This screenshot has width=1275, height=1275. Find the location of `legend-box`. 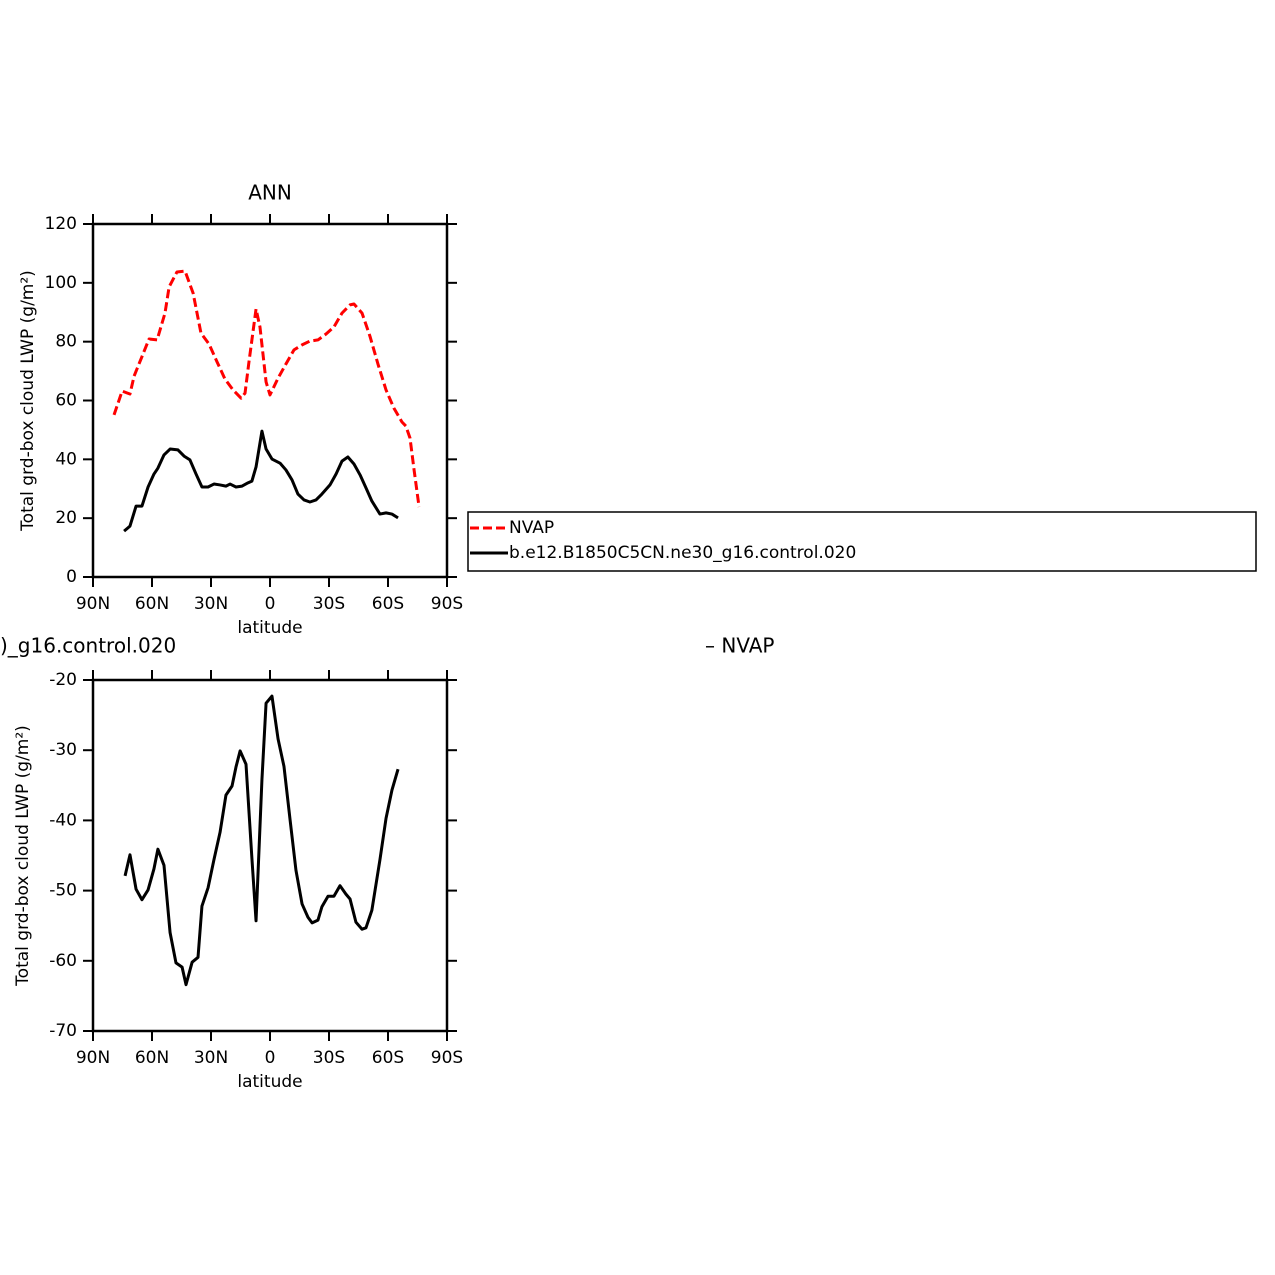

legend-box is located at coordinates (862, 541).